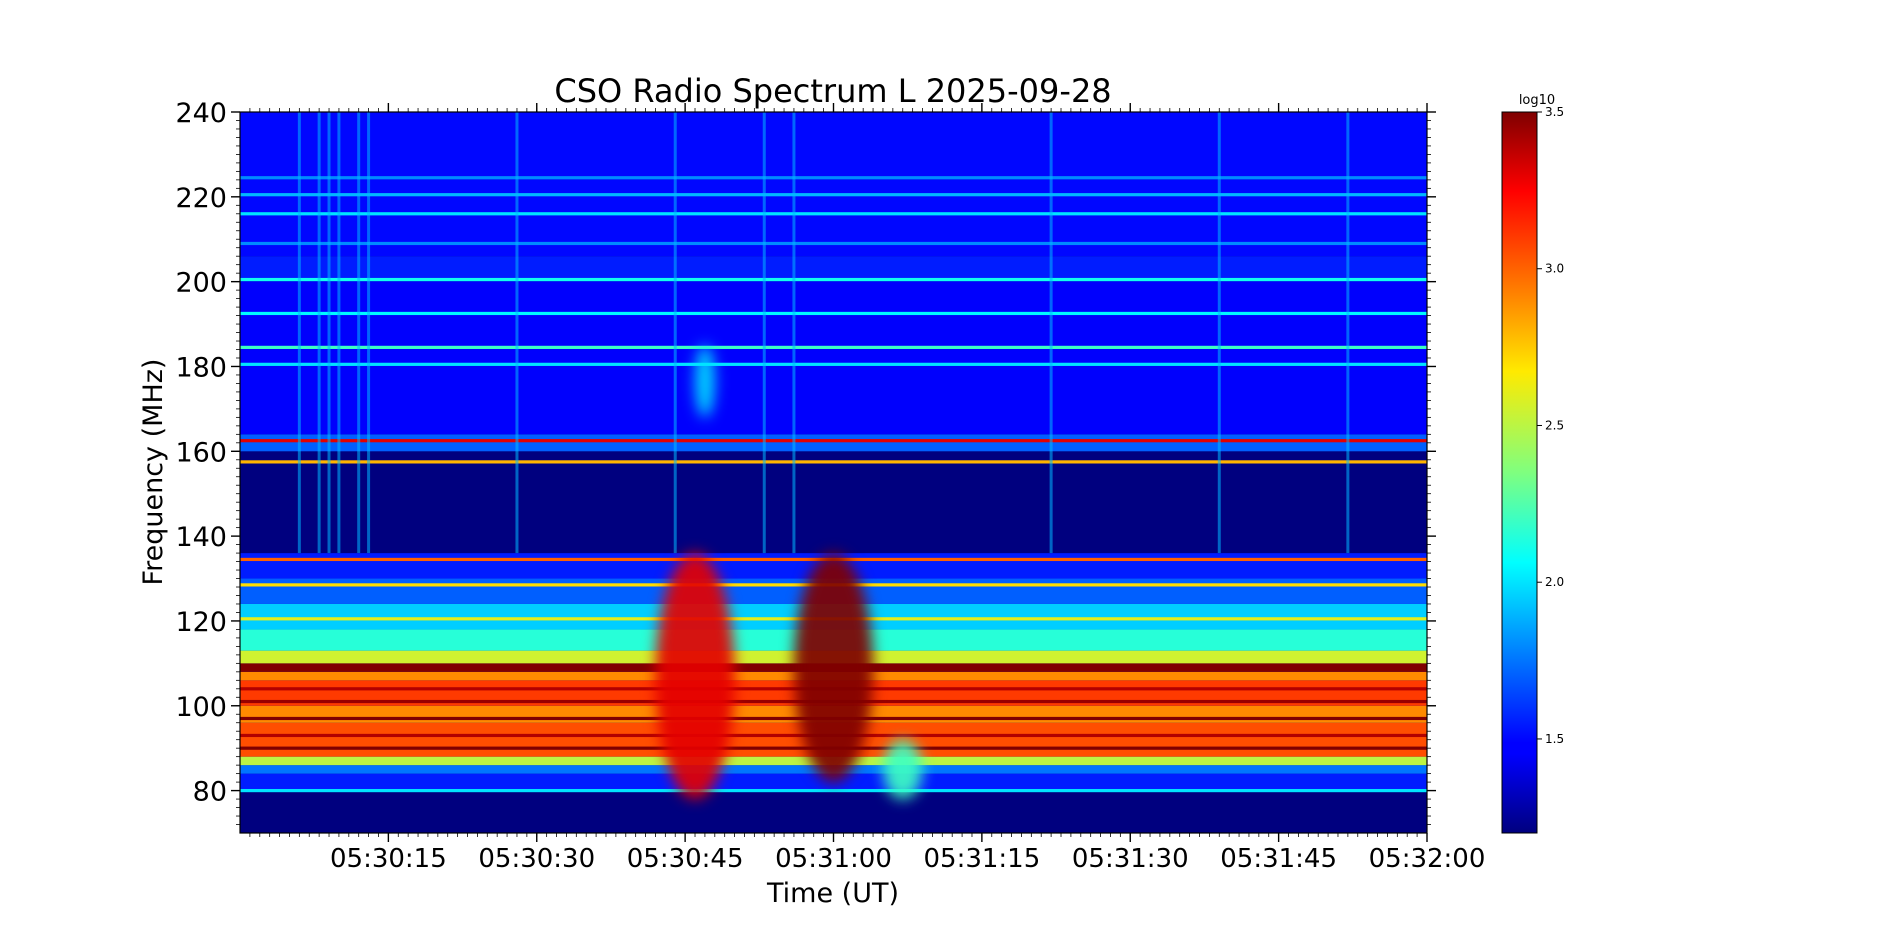 This screenshot has width=1898, height=931. What do you see at coordinates (1554, 425) in the screenshot?
I see `colorbar-tick-label: 2.5` at bounding box center [1554, 425].